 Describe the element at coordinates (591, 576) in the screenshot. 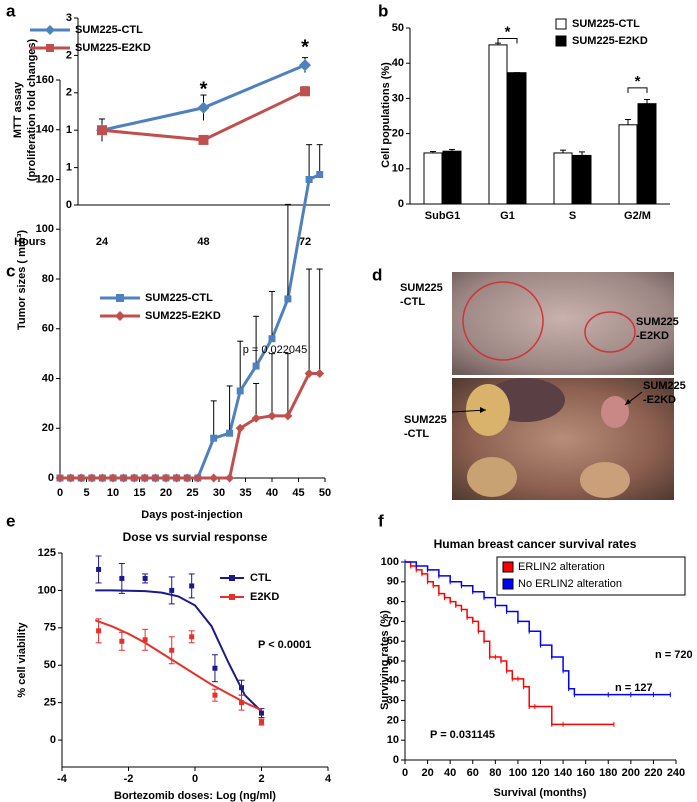

I see `legend-box` at that location.